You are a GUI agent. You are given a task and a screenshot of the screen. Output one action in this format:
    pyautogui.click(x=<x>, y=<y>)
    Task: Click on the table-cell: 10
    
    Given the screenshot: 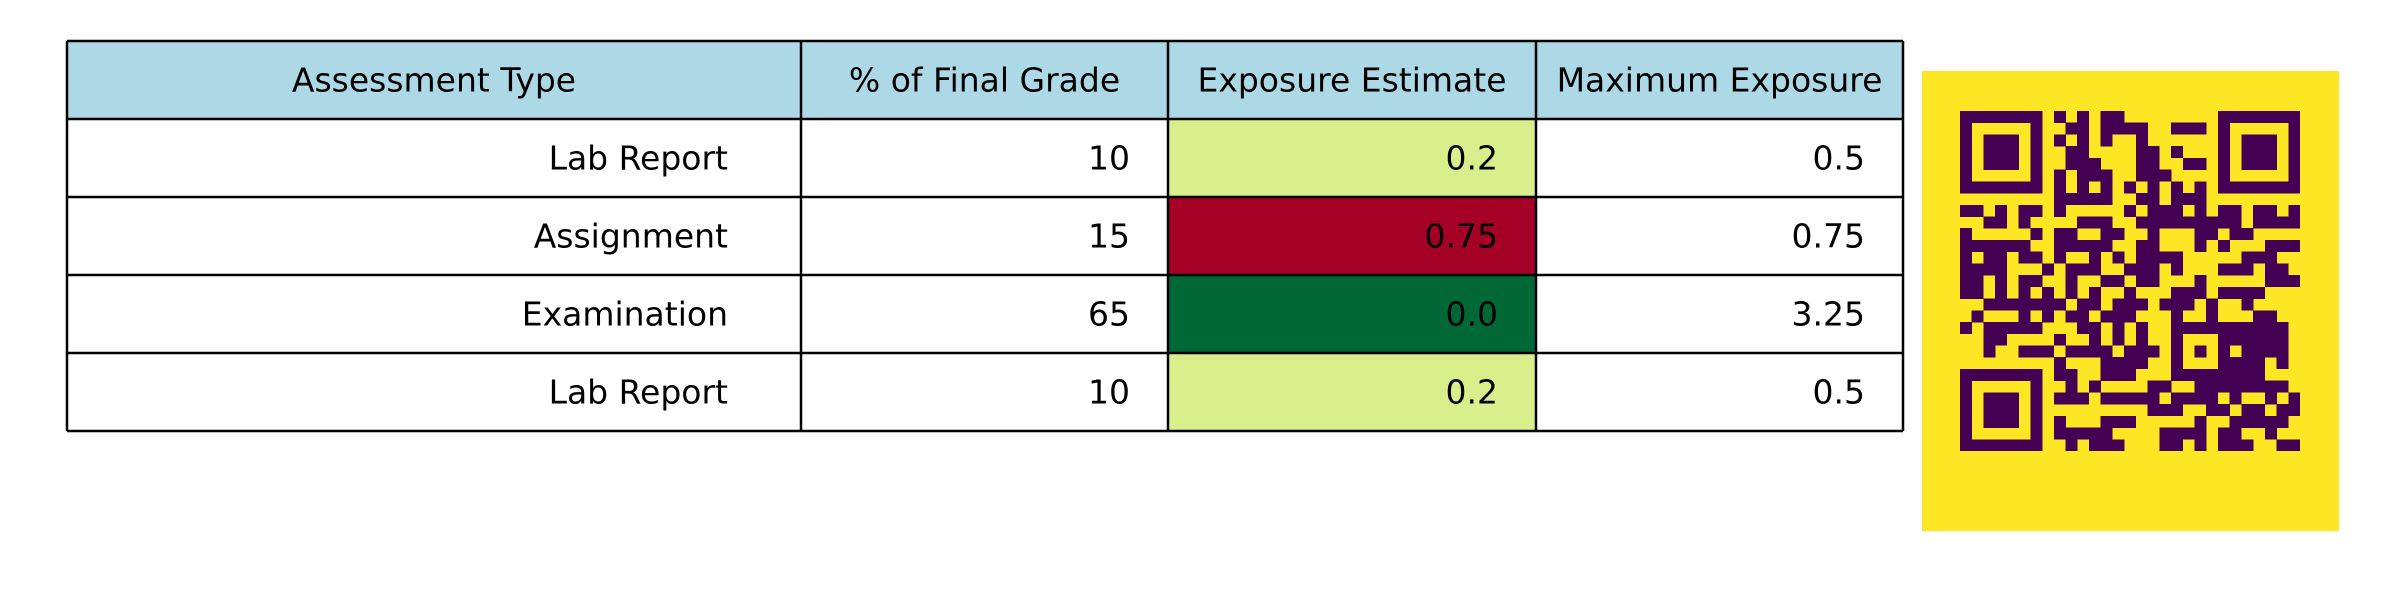 What is the action you would take?
    pyautogui.click(x=1109, y=392)
    